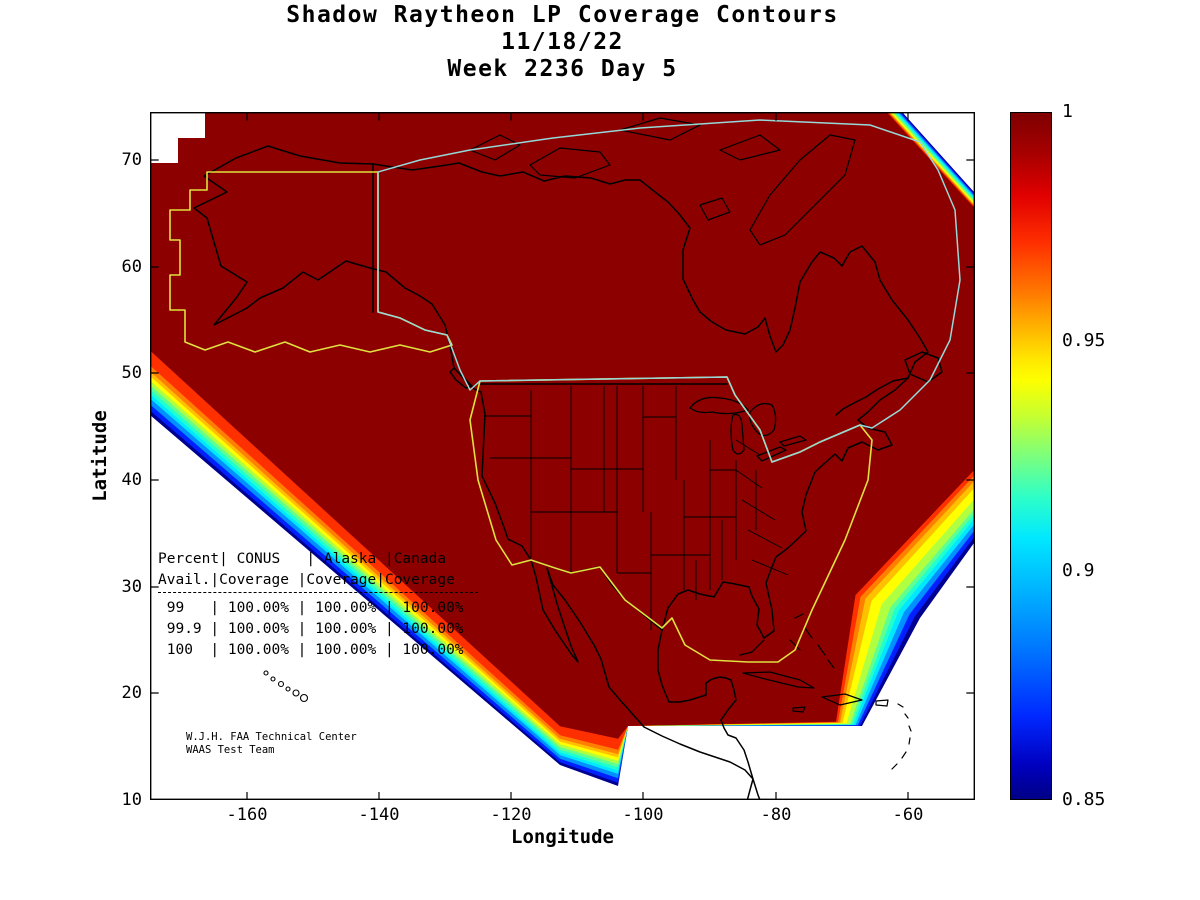 The image size is (1200, 900). I want to click on colorbar-tick-label: 1, so click(1067, 111).